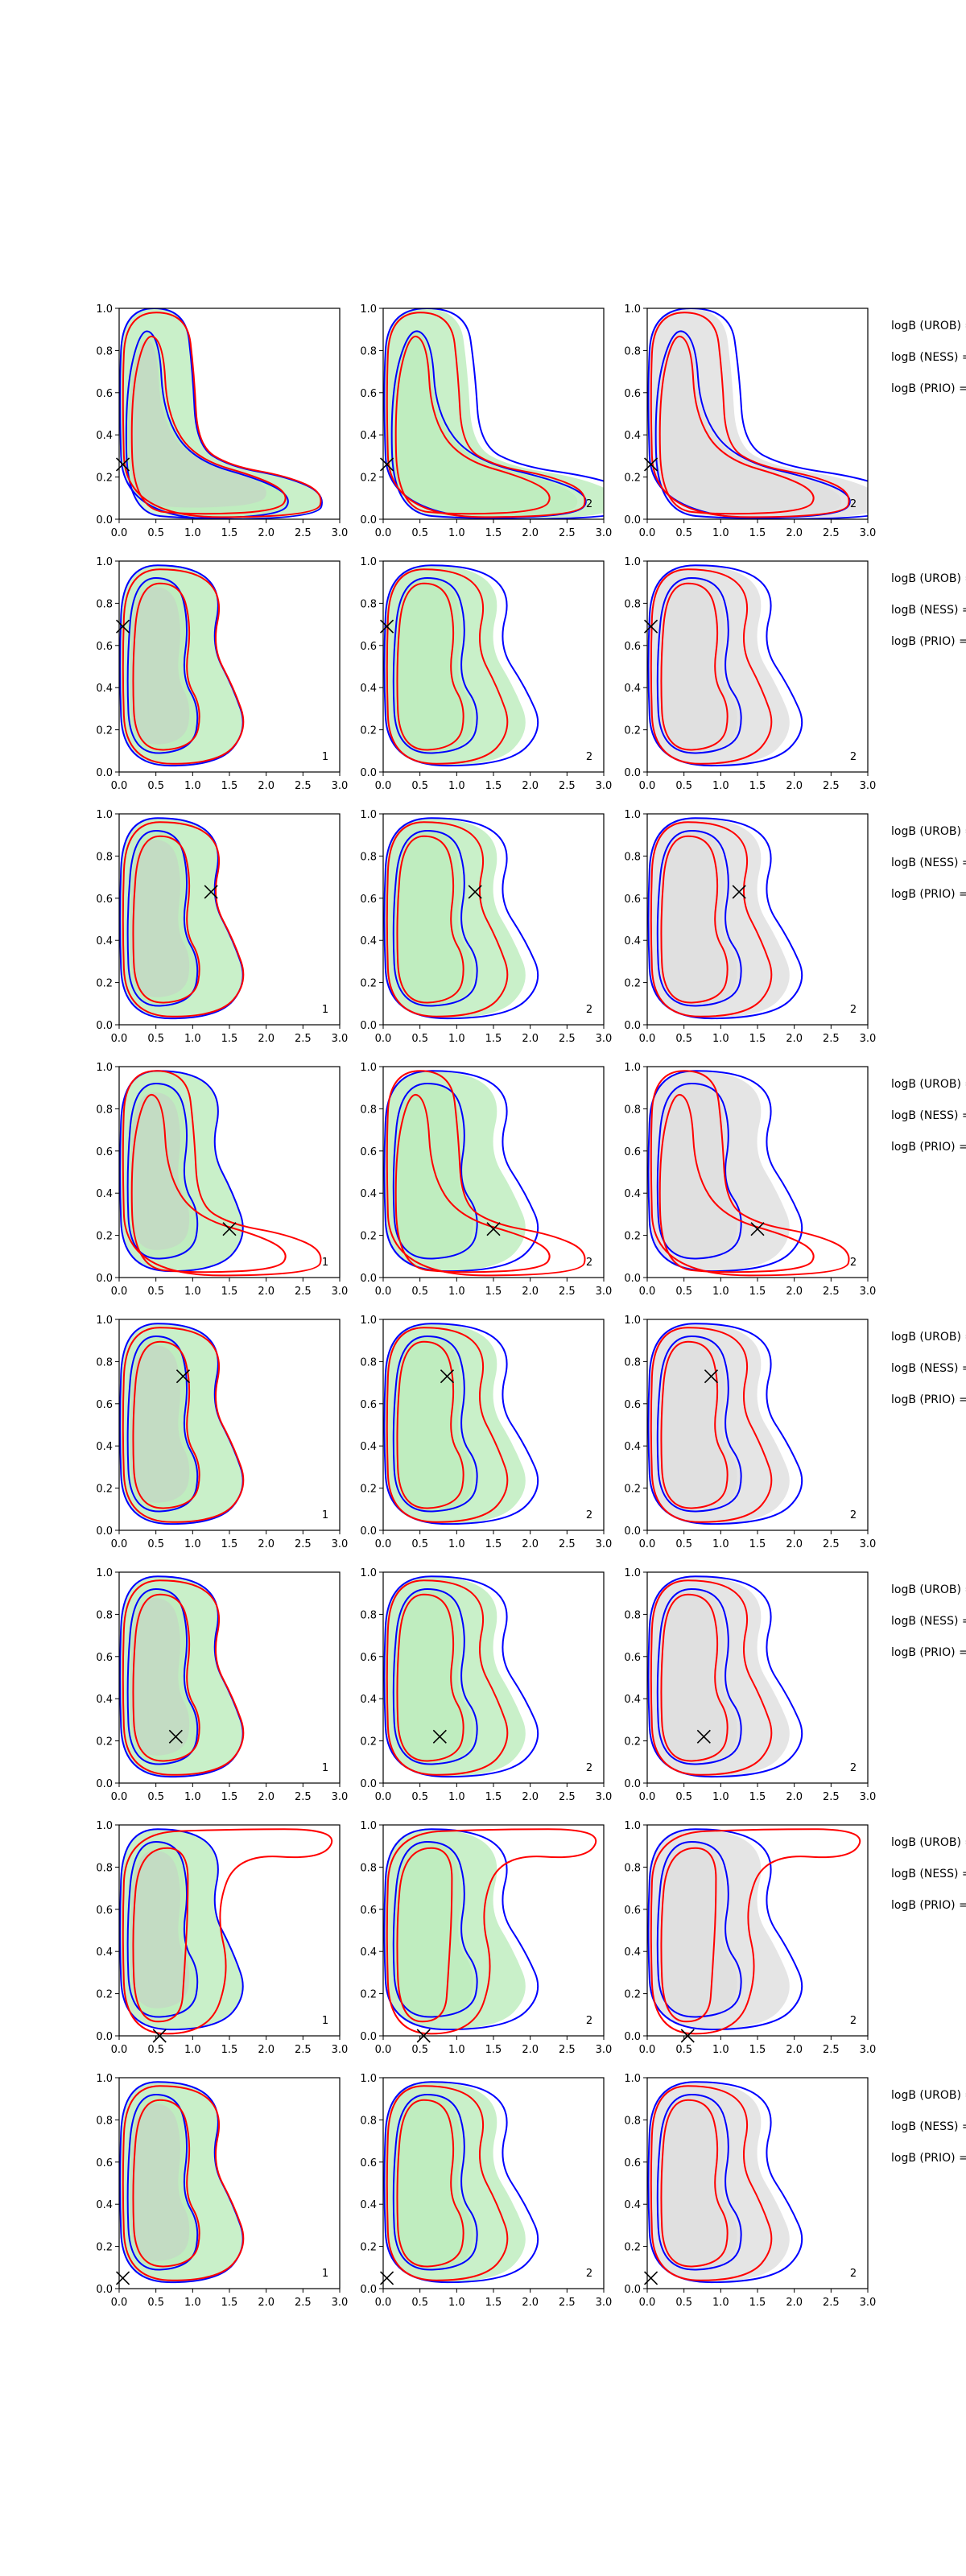 The image size is (966, 2576). I want to click on panel-r8-c3: 0.0 0.5 1.0 1.5 2.0 2.5 3.0 0.0 0.2 0.4 0.6 0.8 1.0 2, so click(750, 2191).